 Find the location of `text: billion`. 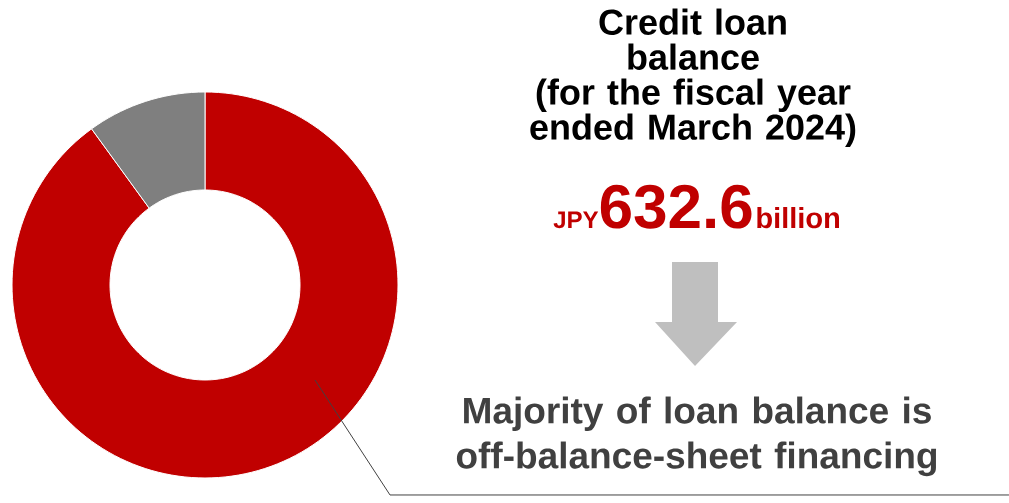

text: billion is located at coordinates (798, 217).